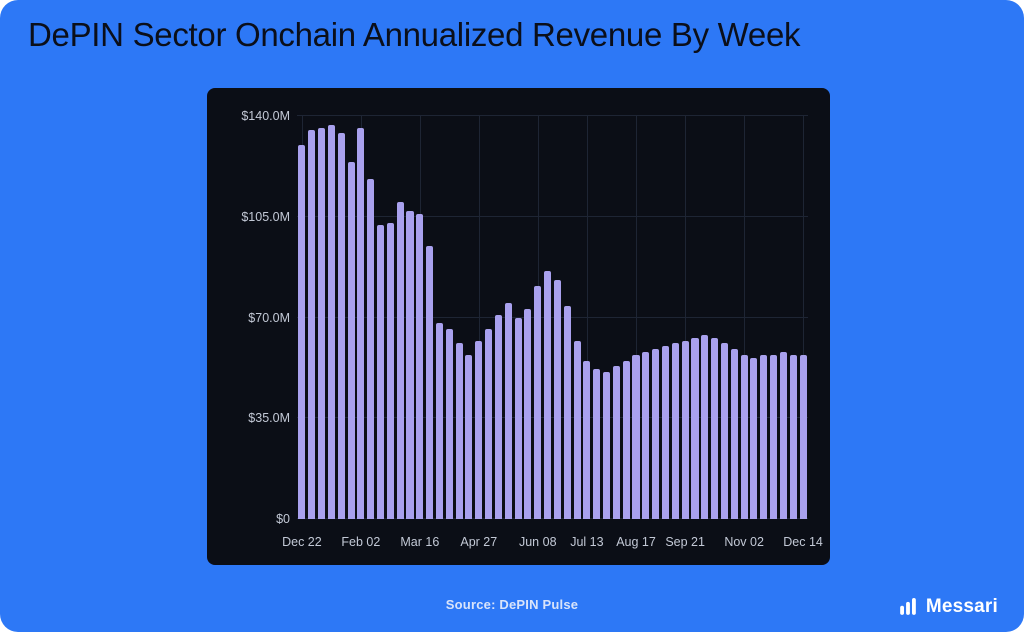 The width and height of the screenshot is (1024, 632). Describe the element at coordinates (744, 542) in the screenshot. I see `x-tick-label: Nov 02` at that location.